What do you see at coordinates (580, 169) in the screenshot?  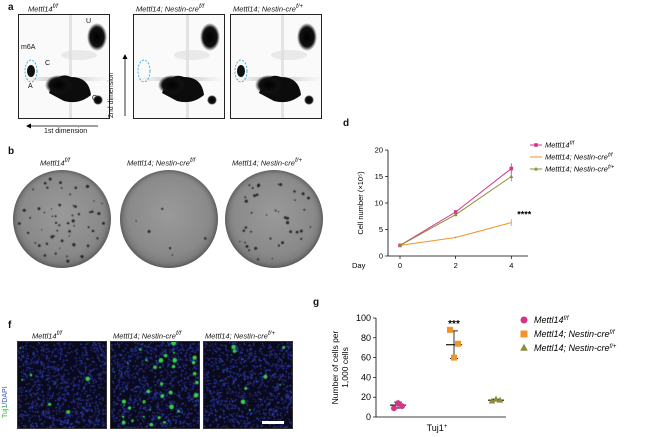 I see `d-legend-label-2: Mettl14; Nestin-cref/+` at bounding box center [580, 169].